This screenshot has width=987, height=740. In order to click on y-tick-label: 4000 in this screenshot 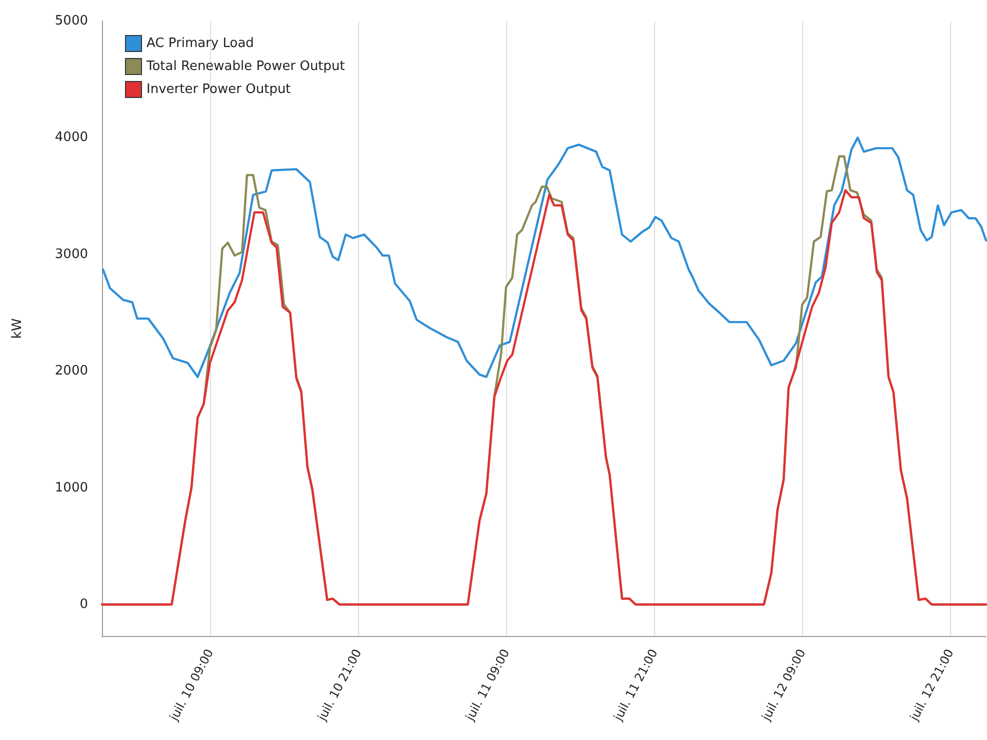, I will do `click(71, 138)`.